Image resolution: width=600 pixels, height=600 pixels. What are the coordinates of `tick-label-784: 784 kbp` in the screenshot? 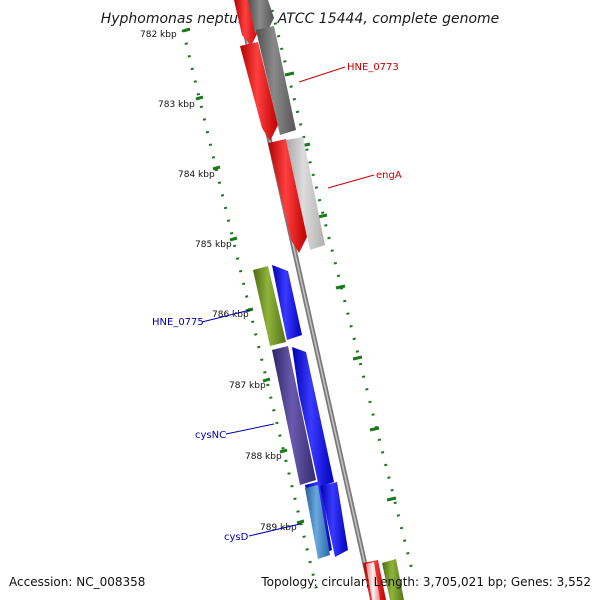 It's located at (196, 175).